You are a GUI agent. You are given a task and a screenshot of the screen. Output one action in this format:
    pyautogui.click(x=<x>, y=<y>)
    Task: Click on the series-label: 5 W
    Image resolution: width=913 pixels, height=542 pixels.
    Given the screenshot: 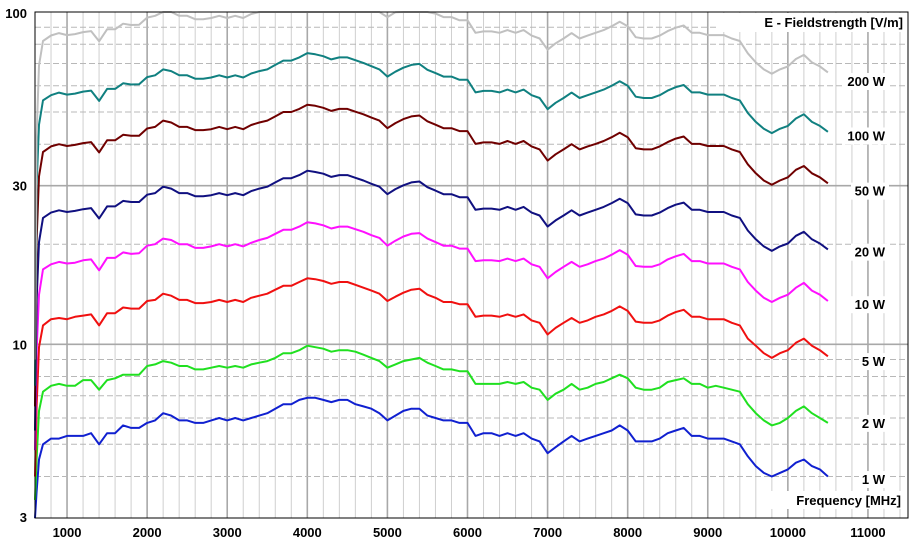 What is the action you would take?
    pyautogui.click(x=874, y=361)
    